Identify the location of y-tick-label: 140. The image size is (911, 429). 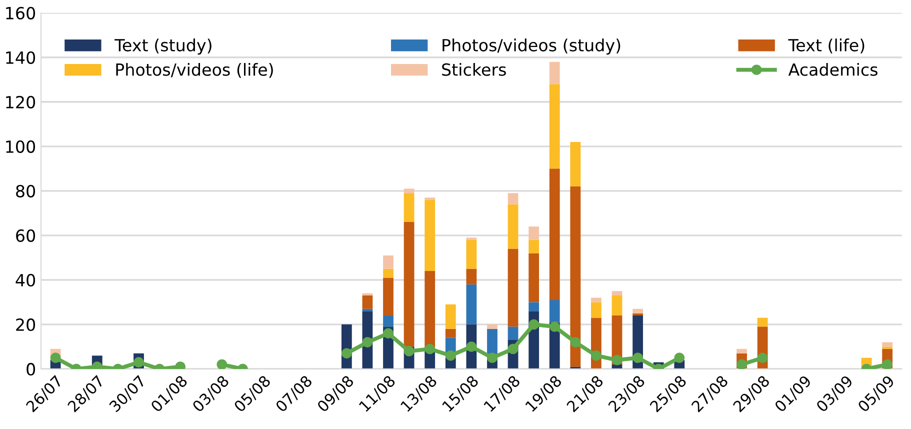
(21, 57).